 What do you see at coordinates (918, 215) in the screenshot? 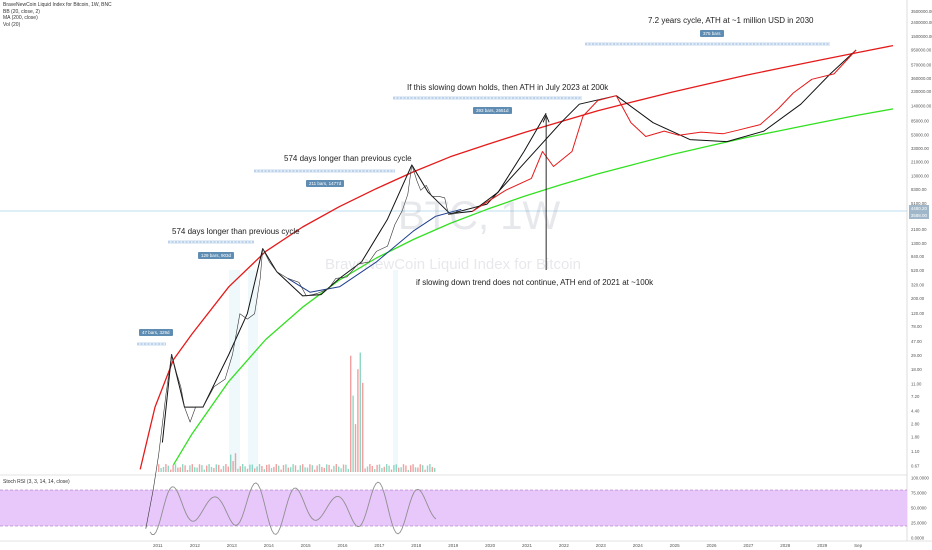
I see `ma-price-tag: 3588.00` at bounding box center [918, 215].